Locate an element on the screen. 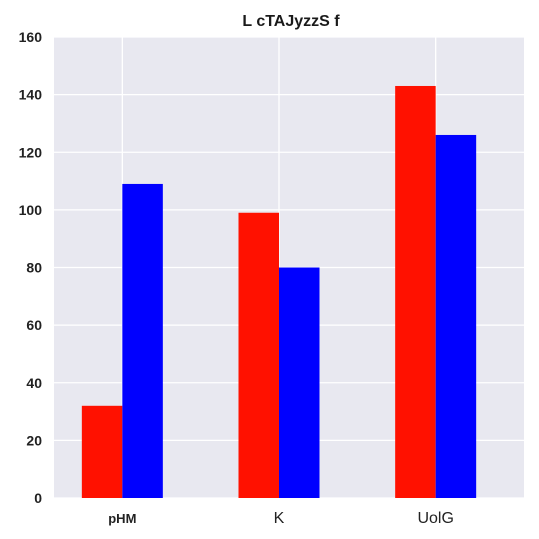  x-axis-ticks: pHM K UolG is located at coordinates (281, 518).